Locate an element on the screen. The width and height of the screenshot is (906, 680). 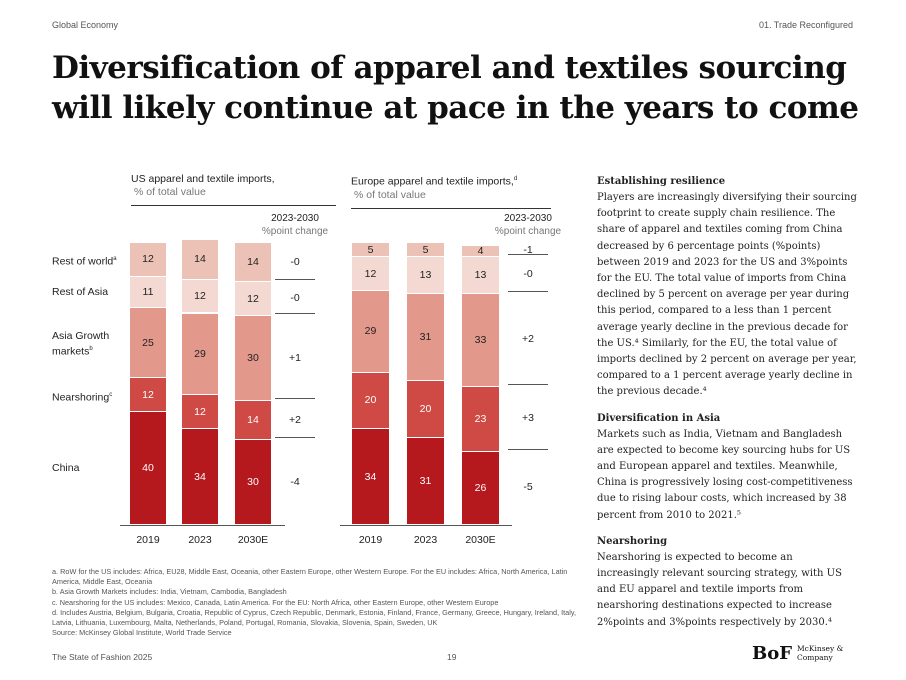
legend-sup: a is located at coordinates (115, 259).